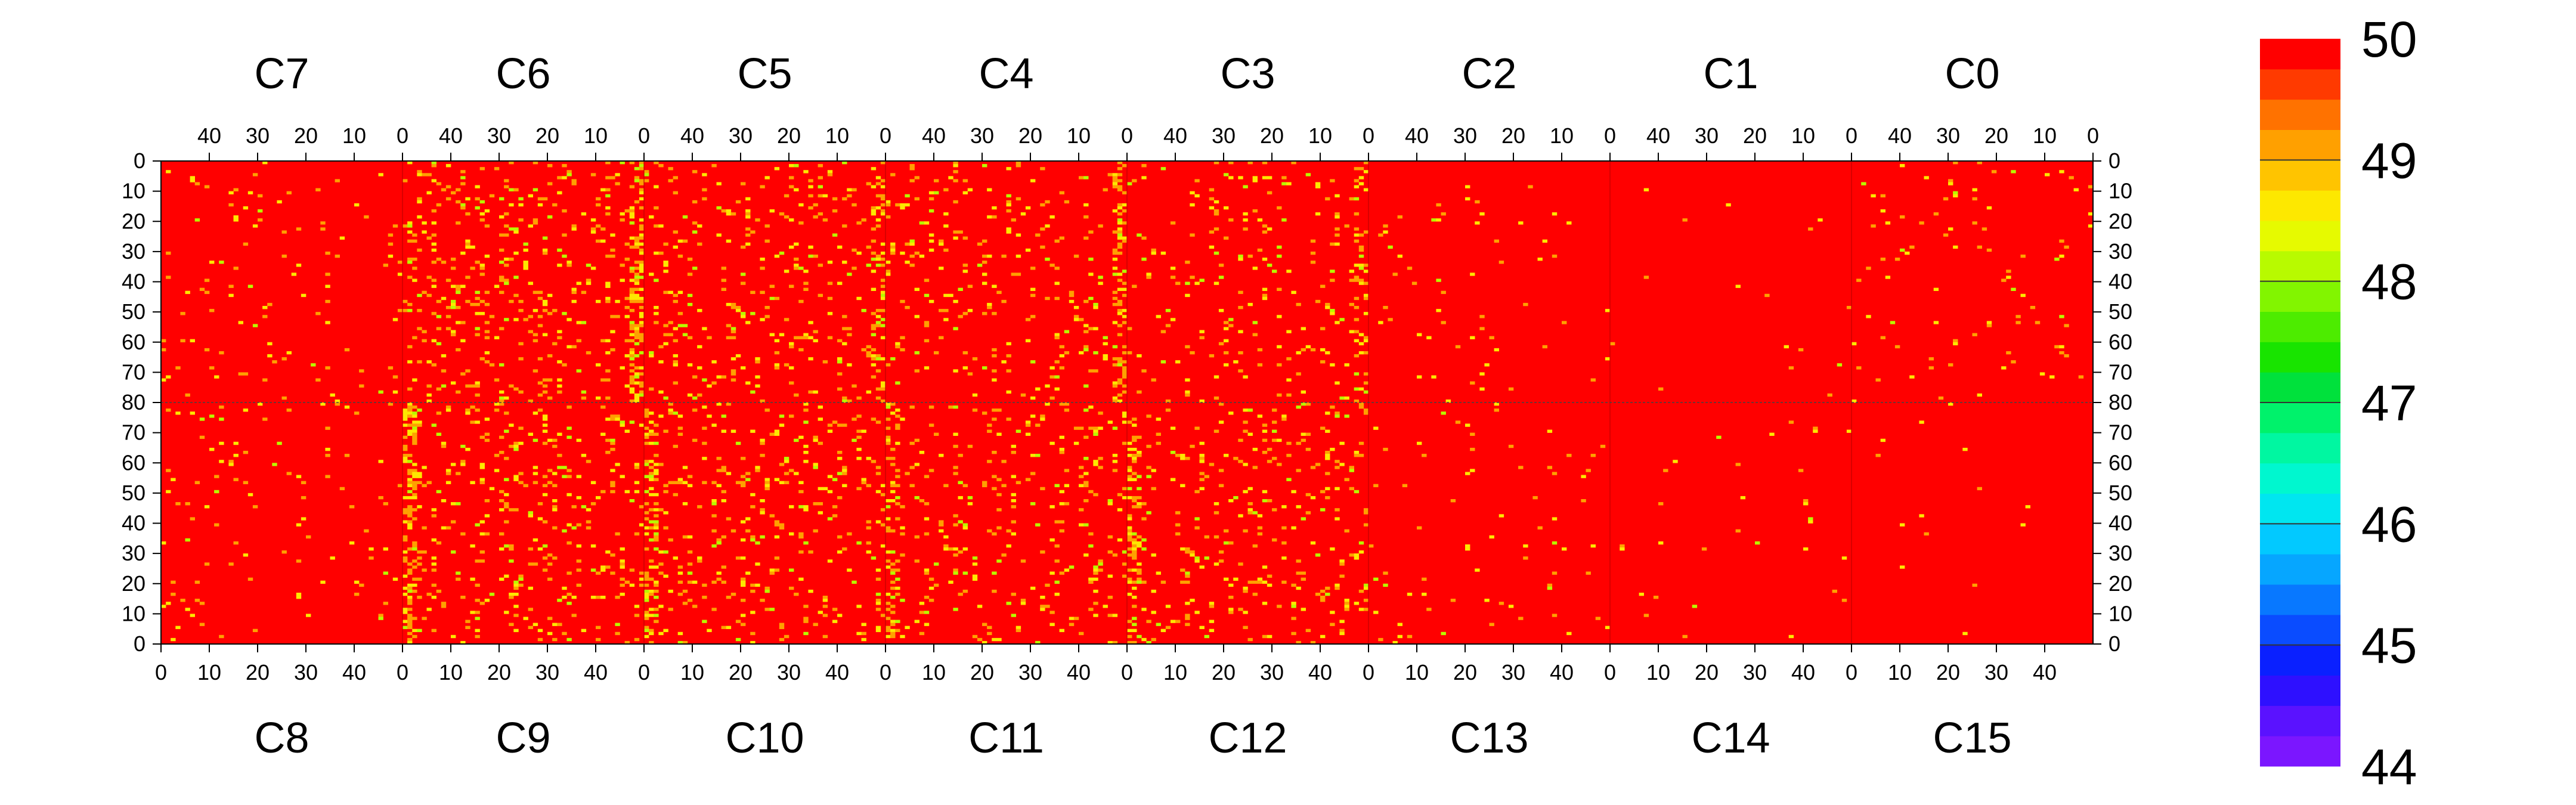  Describe the element at coordinates (133, 282) in the screenshot. I see `left-y-tick-label: 40` at that location.